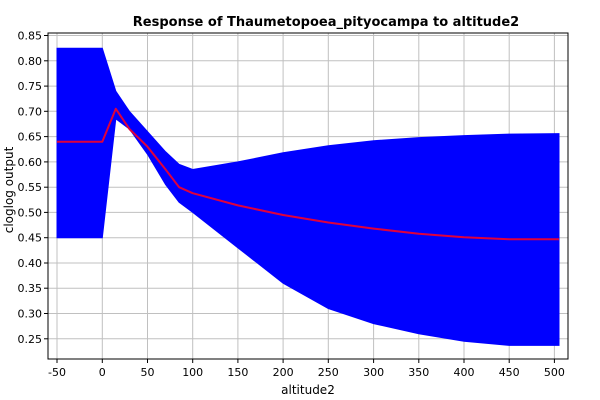 This screenshot has width=600, height=400. What do you see at coordinates (30, 137) in the screenshot?
I see `y-tick-label: 0.65` at bounding box center [30, 137].